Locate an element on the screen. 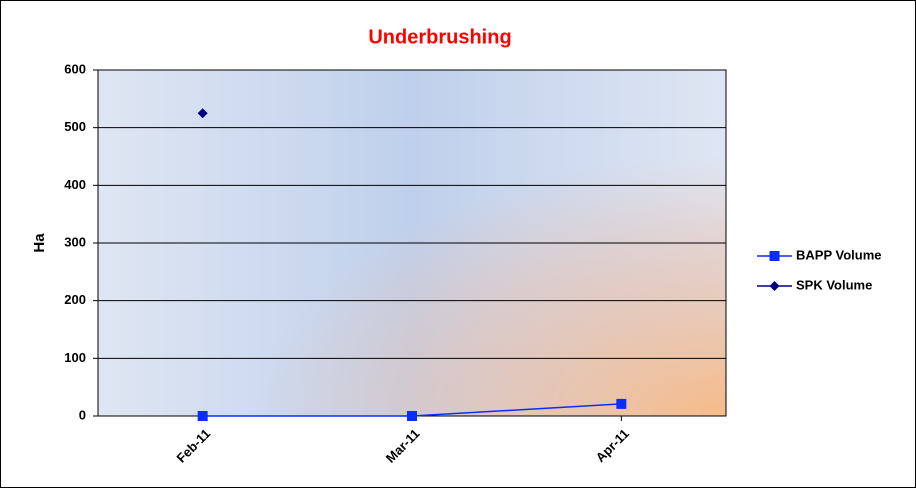  y-tick-label: 600 is located at coordinates (75, 68).